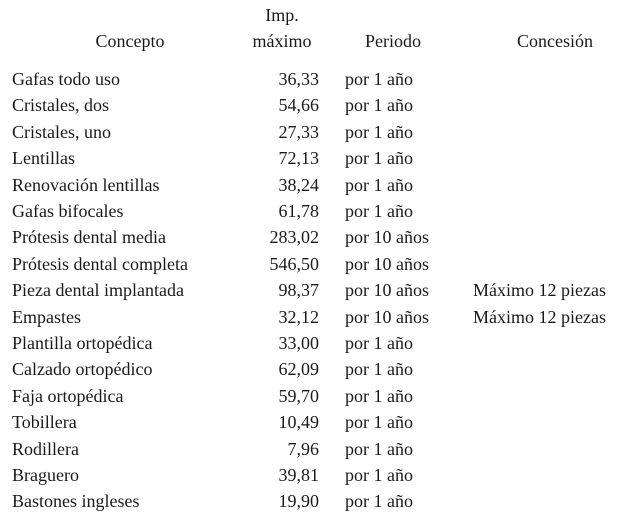 The height and width of the screenshot is (516, 641). What do you see at coordinates (299, 290) in the screenshot?
I see `amount: 98,37` at bounding box center [299, 290].